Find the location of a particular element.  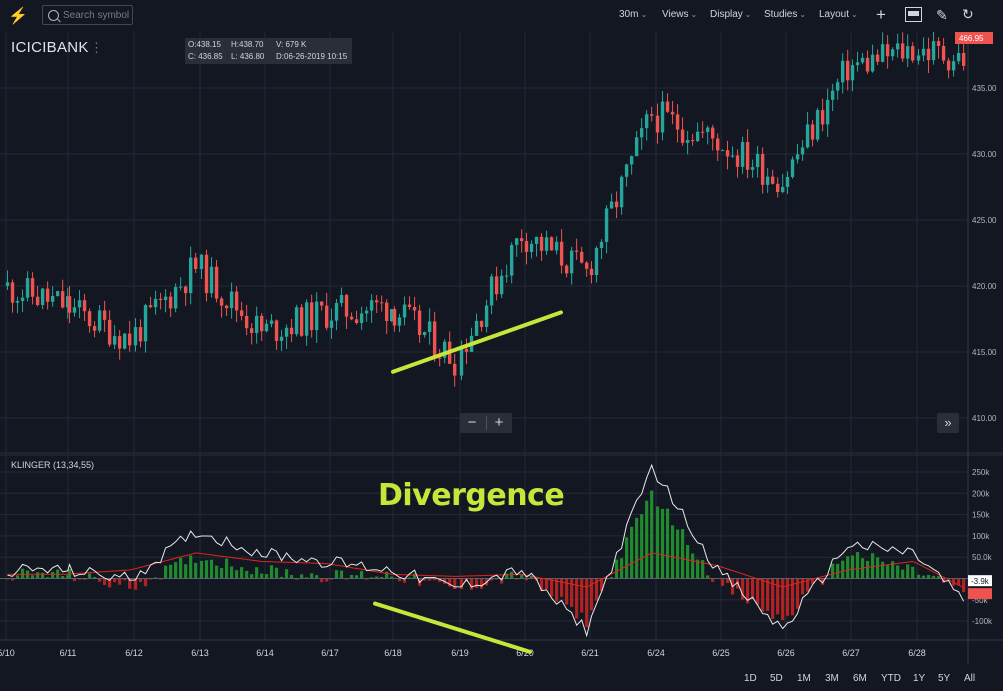

x-tick-label: 6/20 is located at coordinates (525, 653).